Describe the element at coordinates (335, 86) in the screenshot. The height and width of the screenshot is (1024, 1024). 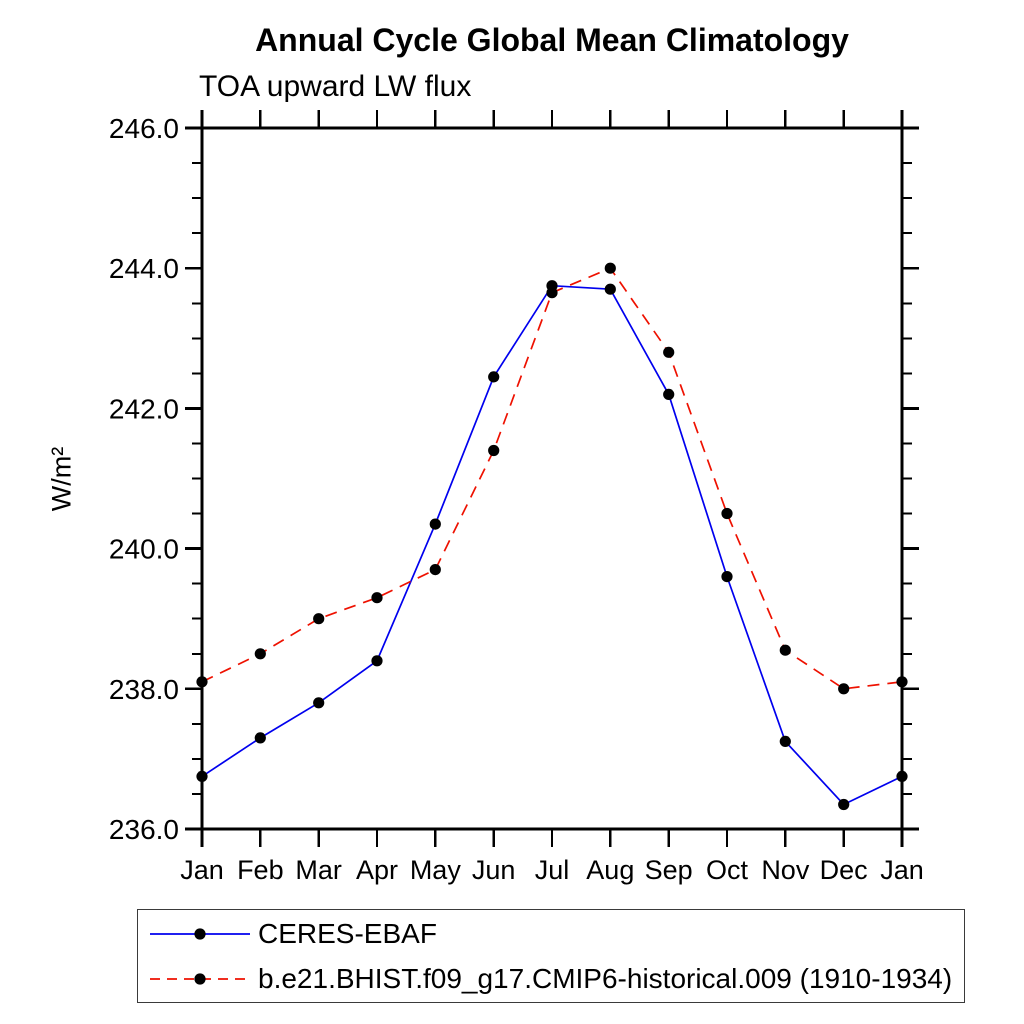
I see `chart-subtitle: TOA upward LW flux` at that location.